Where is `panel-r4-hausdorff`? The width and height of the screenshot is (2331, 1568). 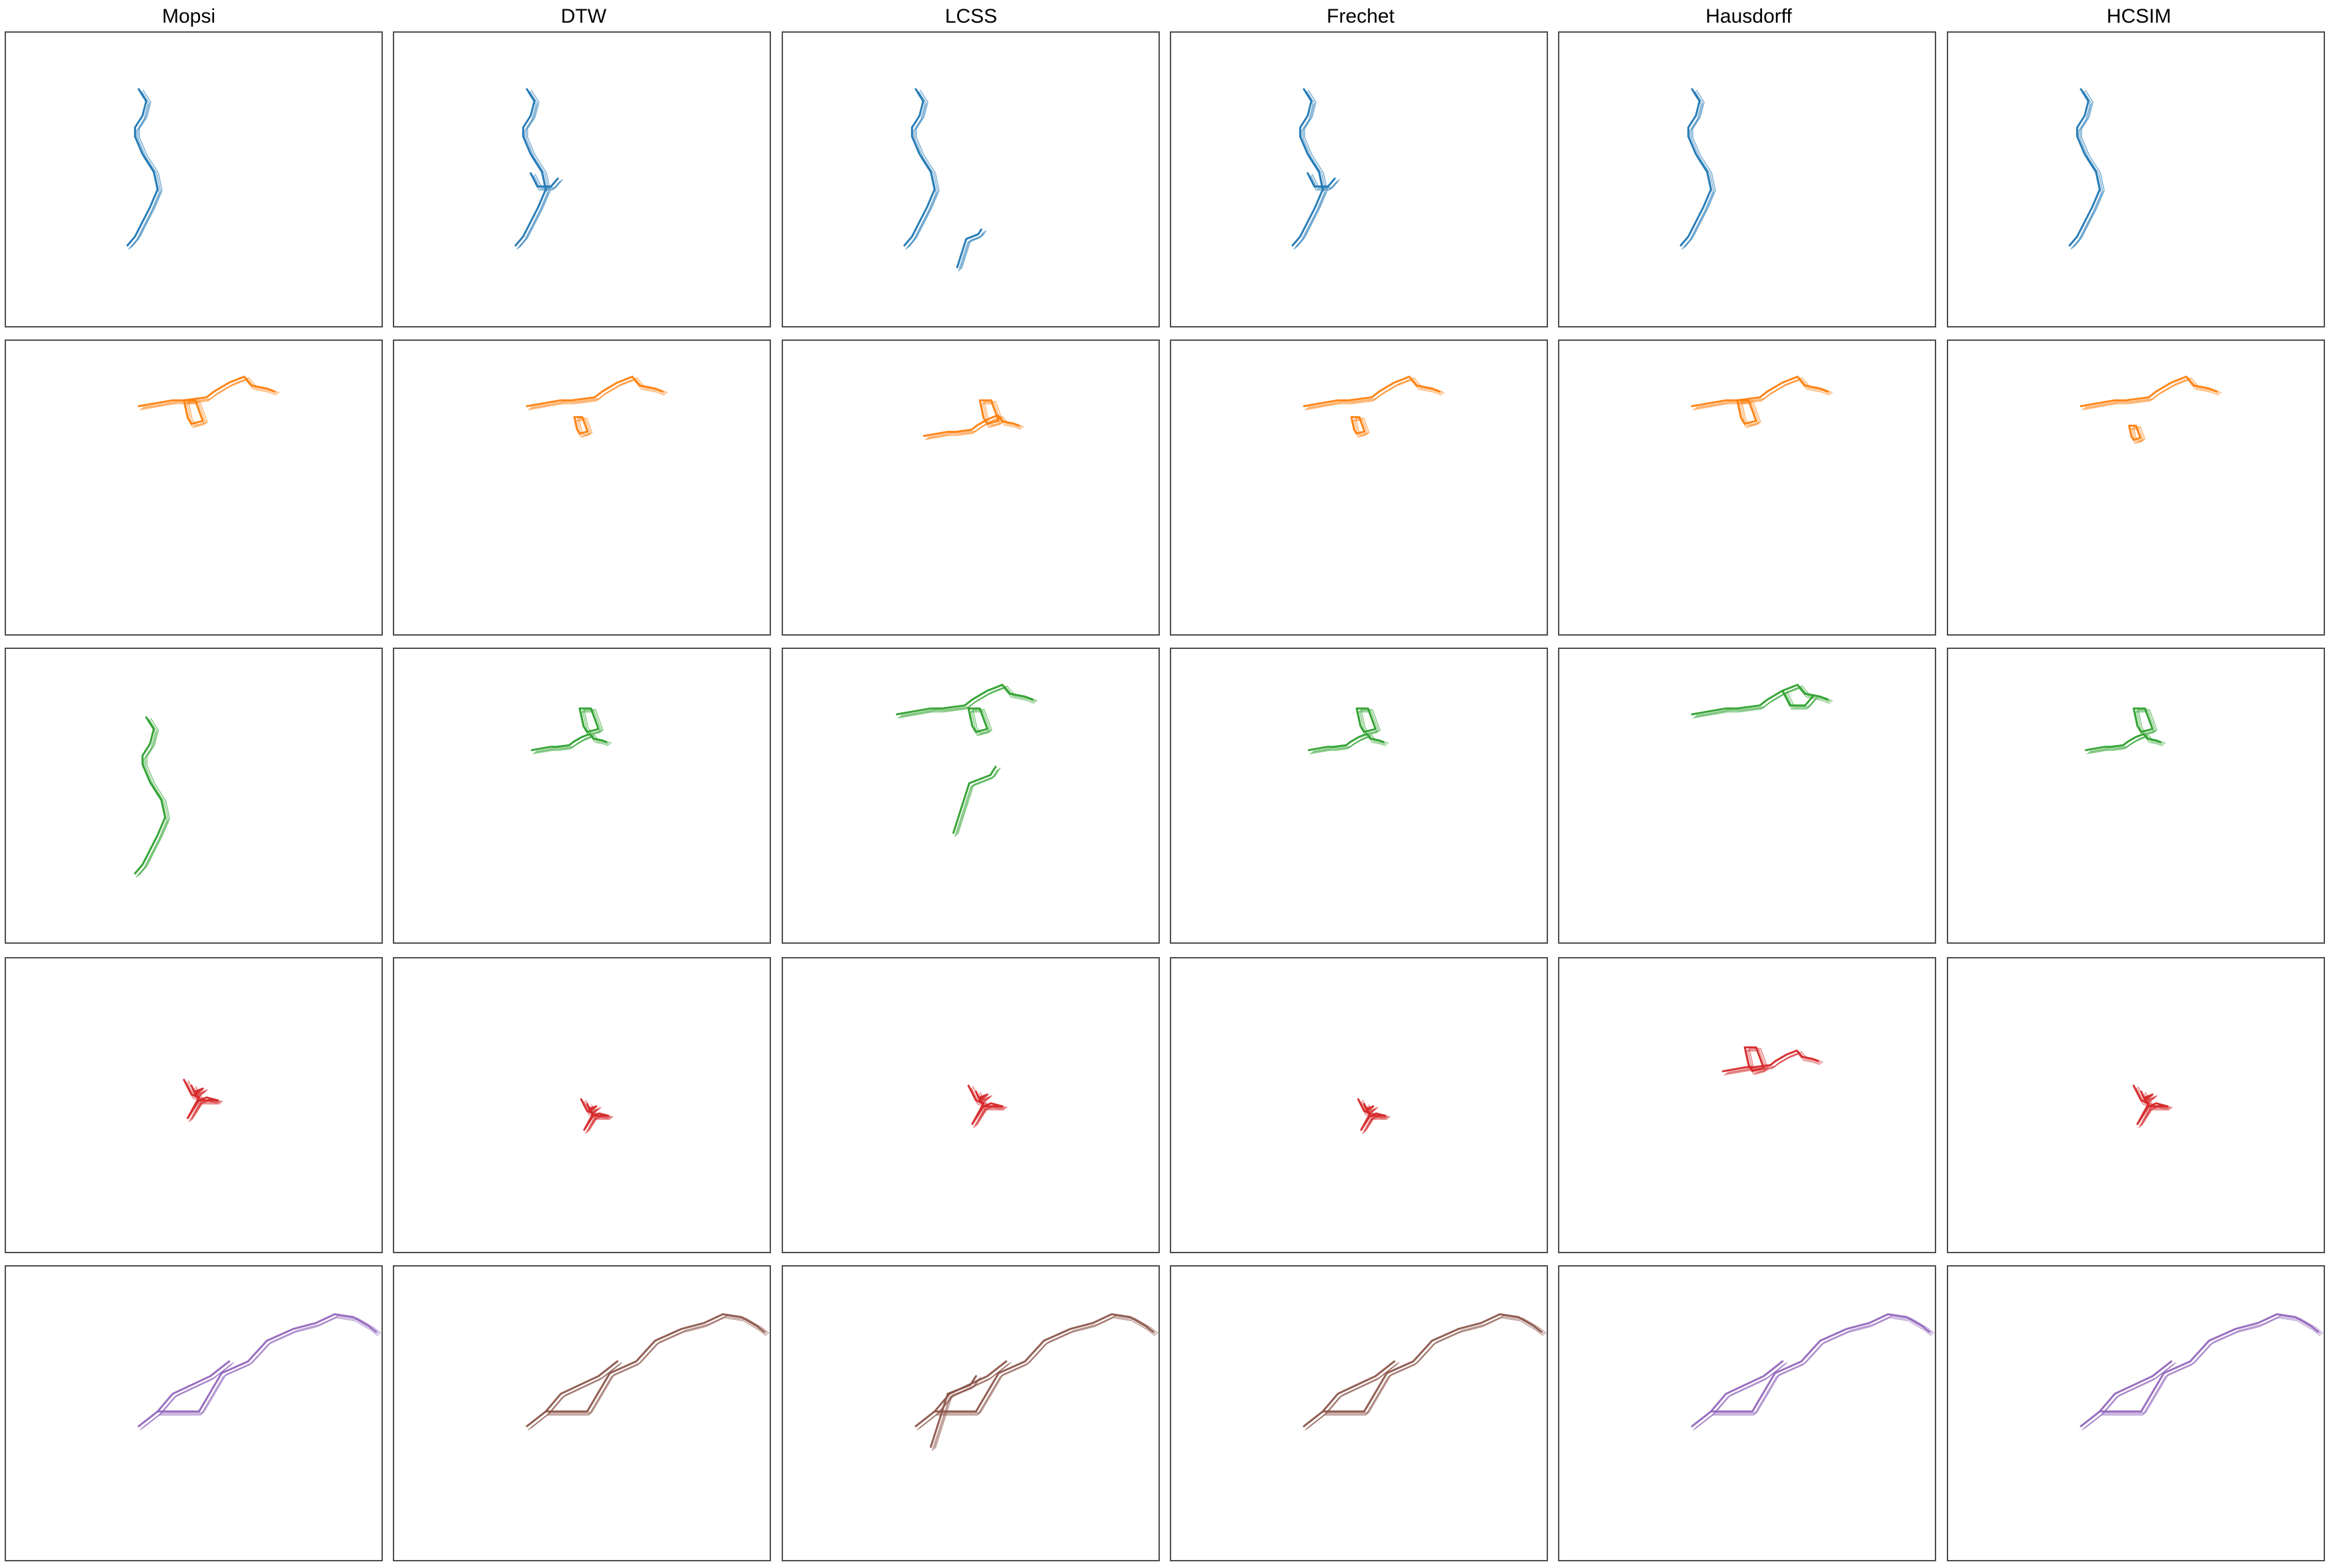 panel-r4-hausdorff is located at coordinates (1747, 1105).